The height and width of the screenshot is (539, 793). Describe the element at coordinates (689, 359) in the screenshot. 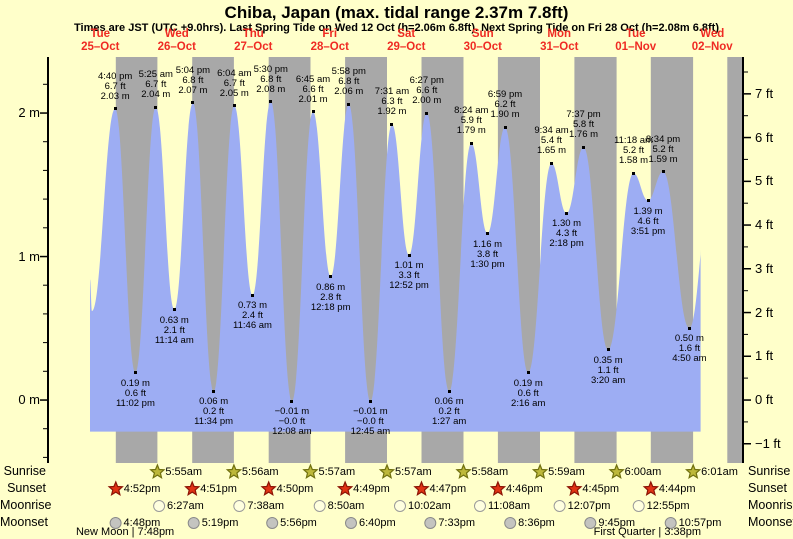

I see `tide-extreme-label-line: 4:50 am` at that location.